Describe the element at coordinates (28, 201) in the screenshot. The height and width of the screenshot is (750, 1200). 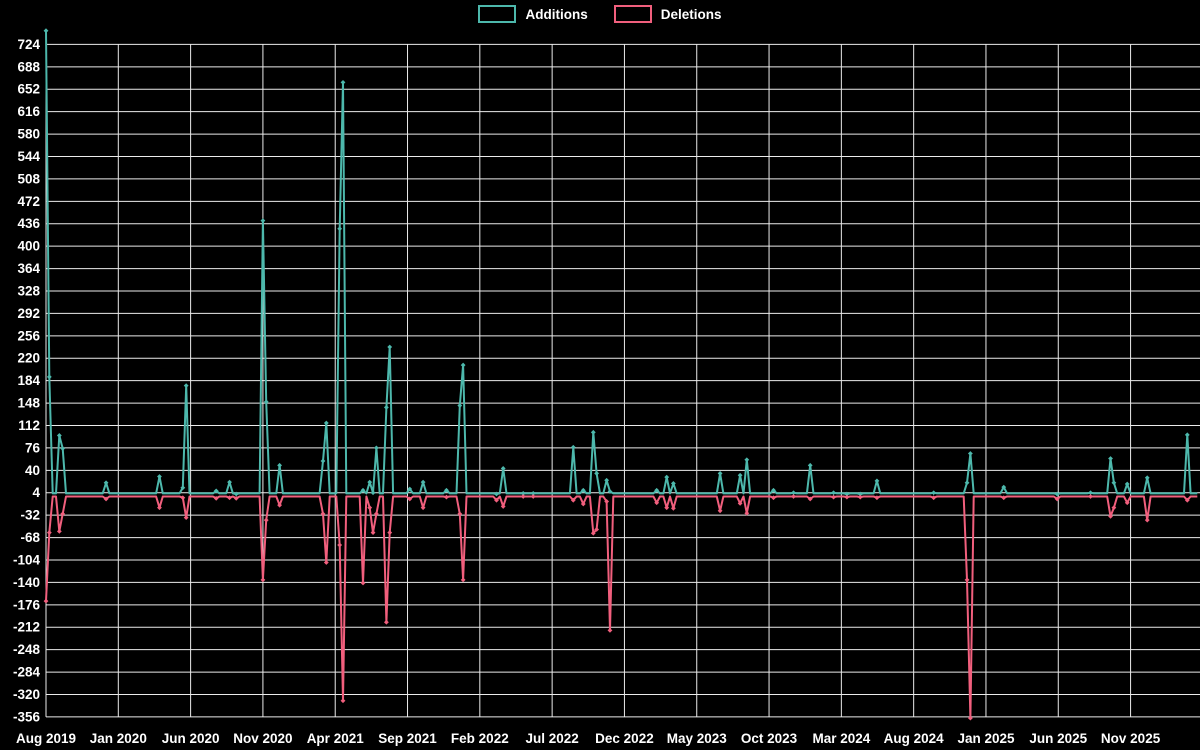
I see `y-tick-label: 472` at that location.